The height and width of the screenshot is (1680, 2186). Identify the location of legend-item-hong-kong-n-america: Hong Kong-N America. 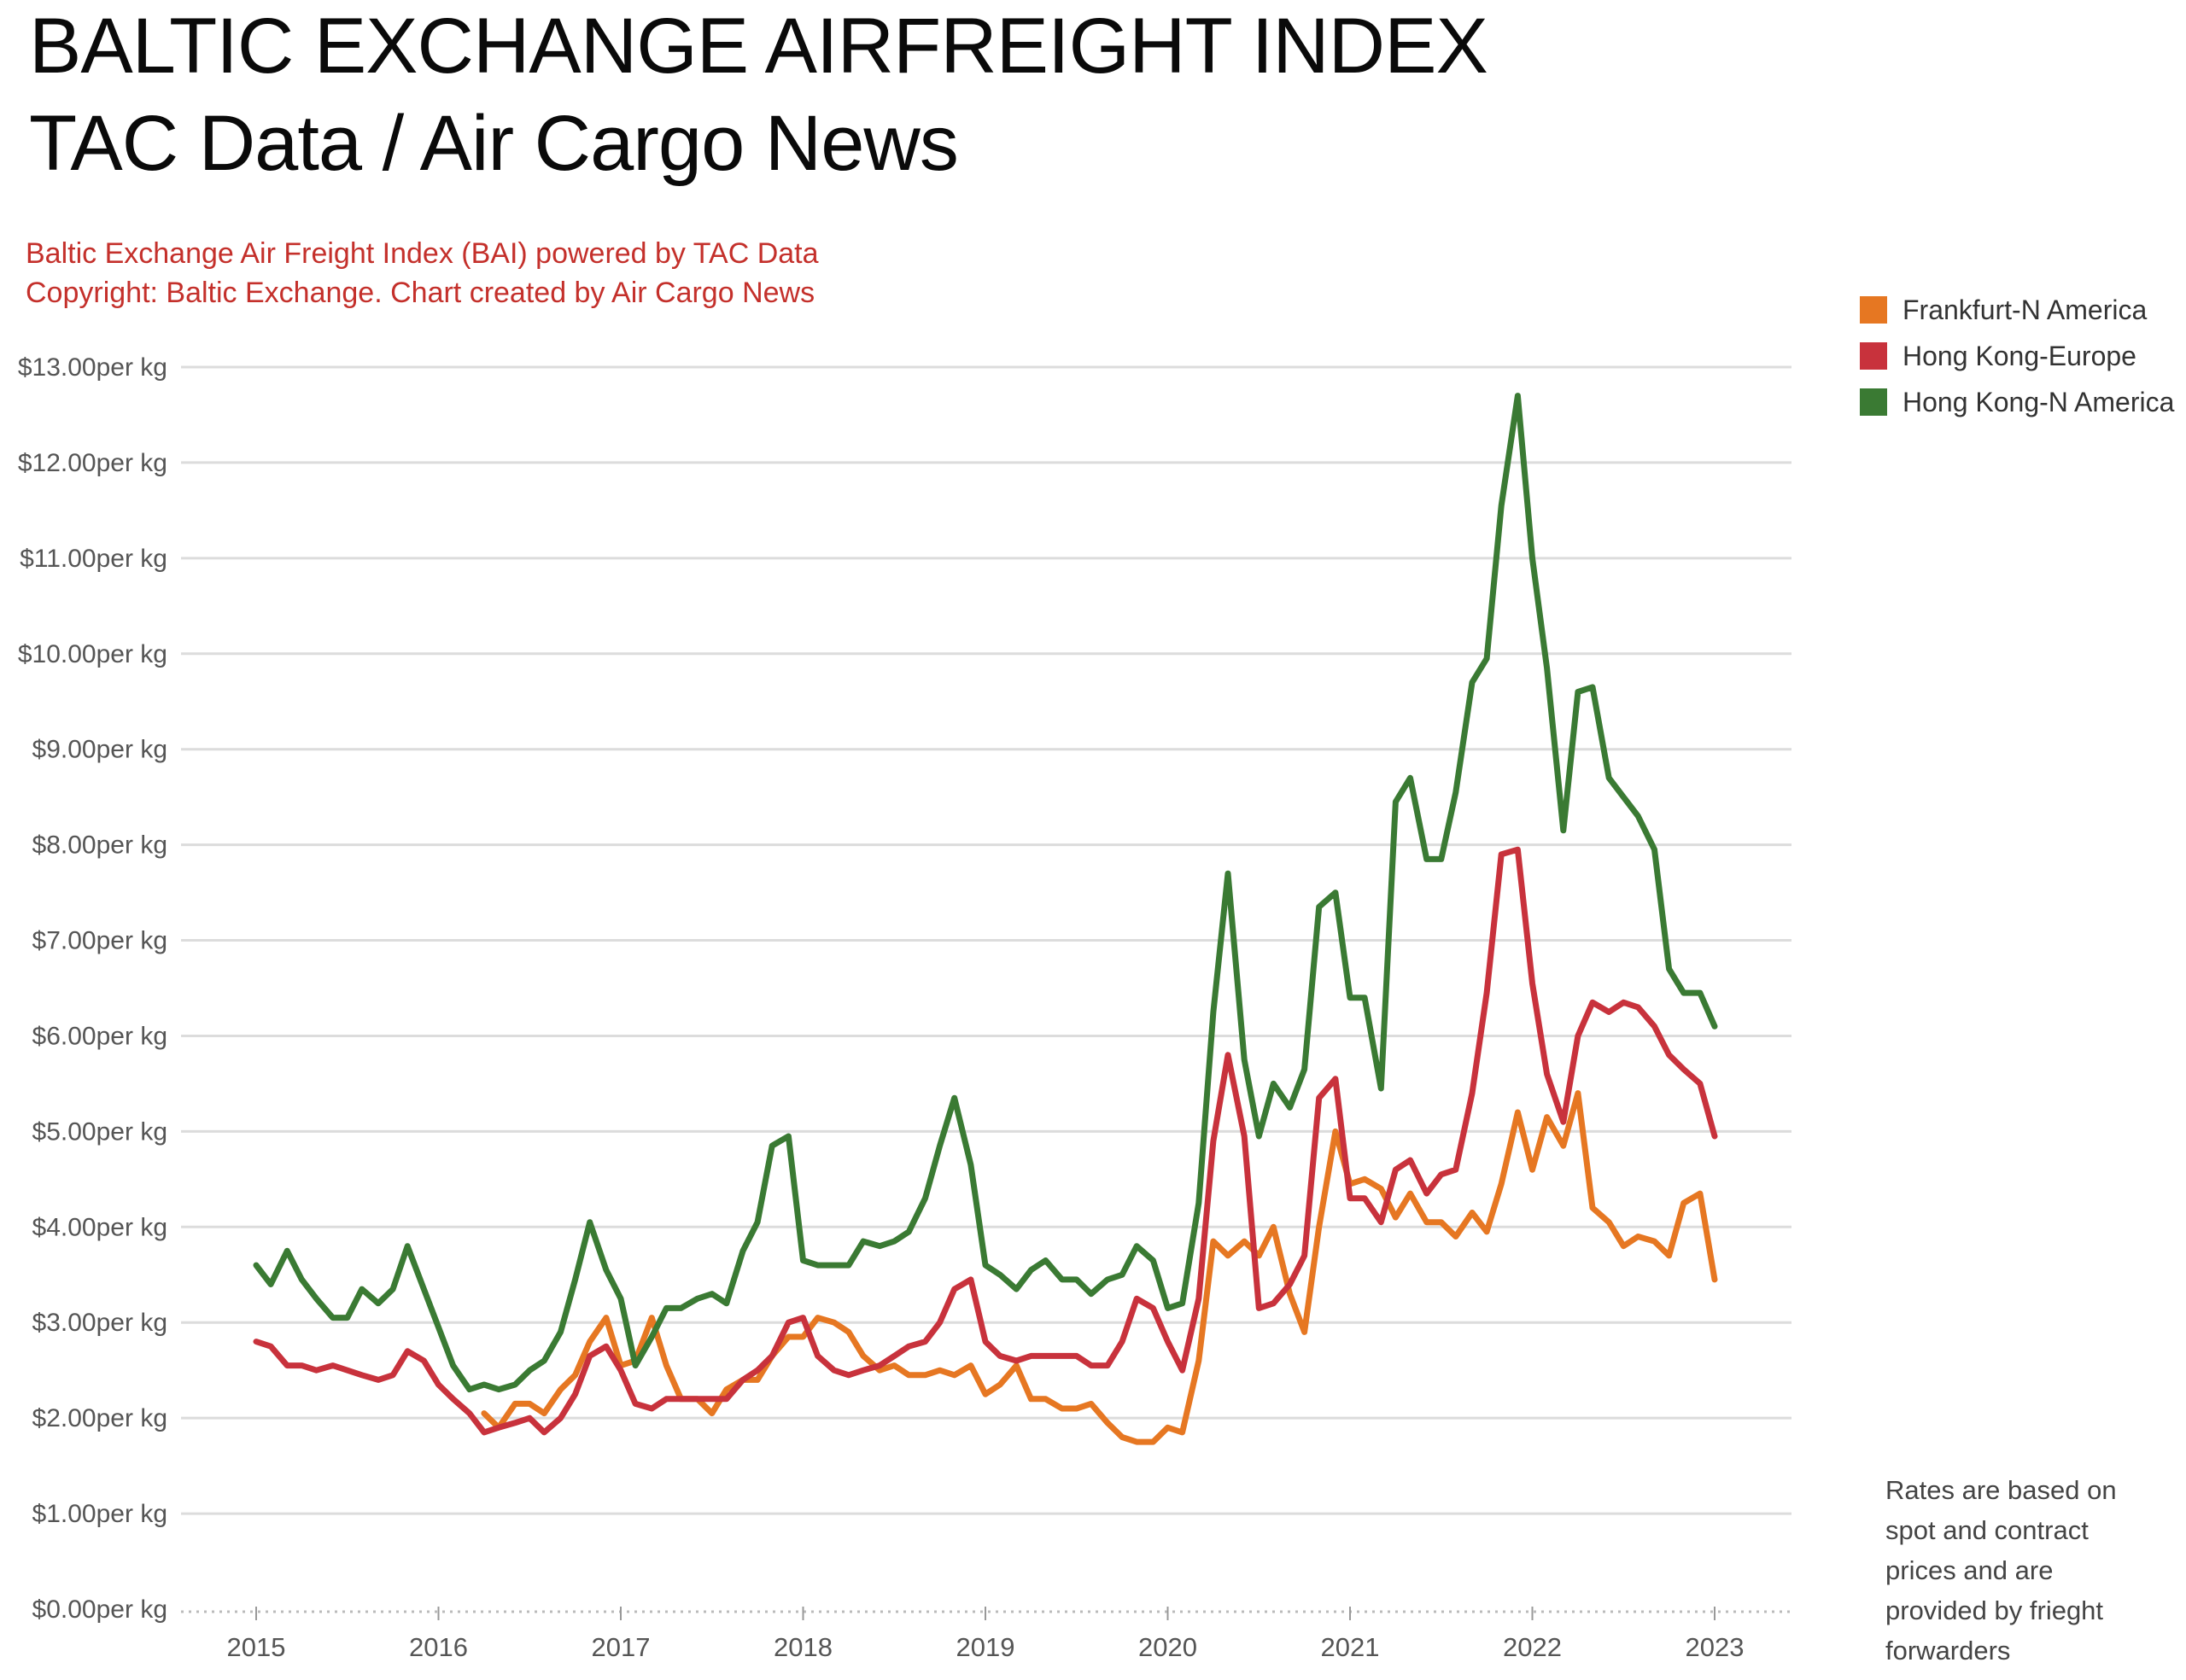
(2017, 402).